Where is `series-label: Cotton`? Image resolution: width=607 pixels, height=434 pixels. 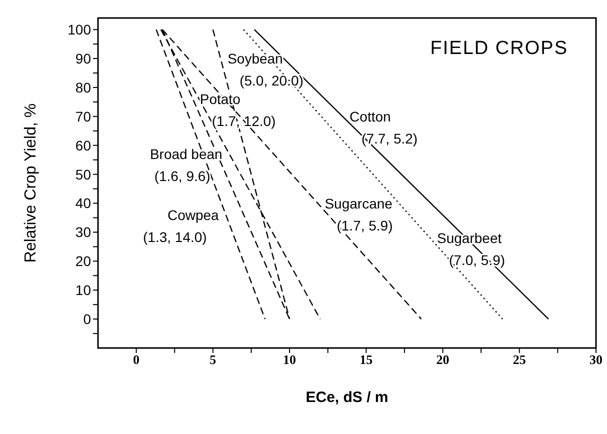 series-label: Cotton is located at coordinates (370, 116).